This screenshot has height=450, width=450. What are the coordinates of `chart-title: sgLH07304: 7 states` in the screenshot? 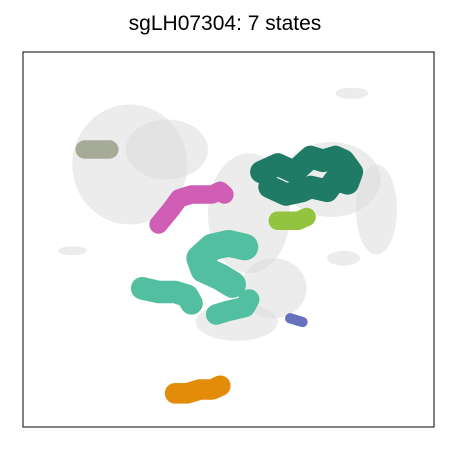 It's located at (225, 23).